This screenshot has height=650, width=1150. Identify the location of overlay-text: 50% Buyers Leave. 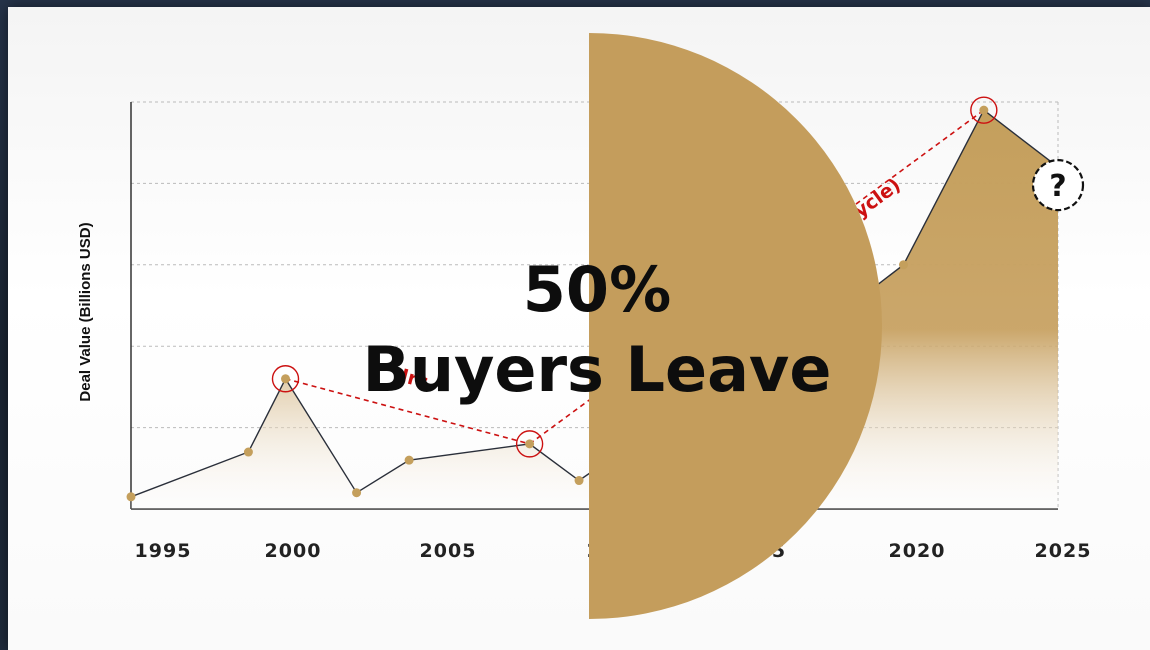
(597, 330).